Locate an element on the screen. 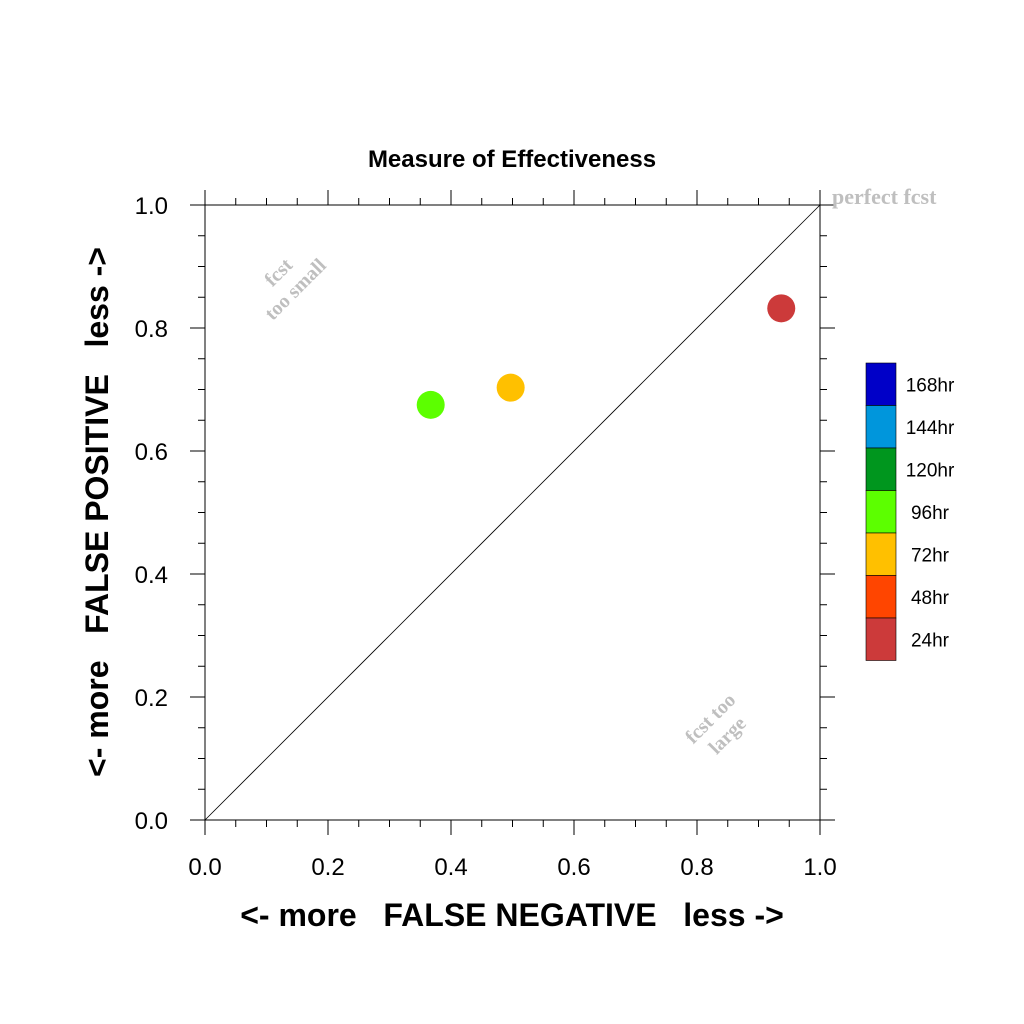  y-tick-label: 0.8 is located at coordinates (151, 329).